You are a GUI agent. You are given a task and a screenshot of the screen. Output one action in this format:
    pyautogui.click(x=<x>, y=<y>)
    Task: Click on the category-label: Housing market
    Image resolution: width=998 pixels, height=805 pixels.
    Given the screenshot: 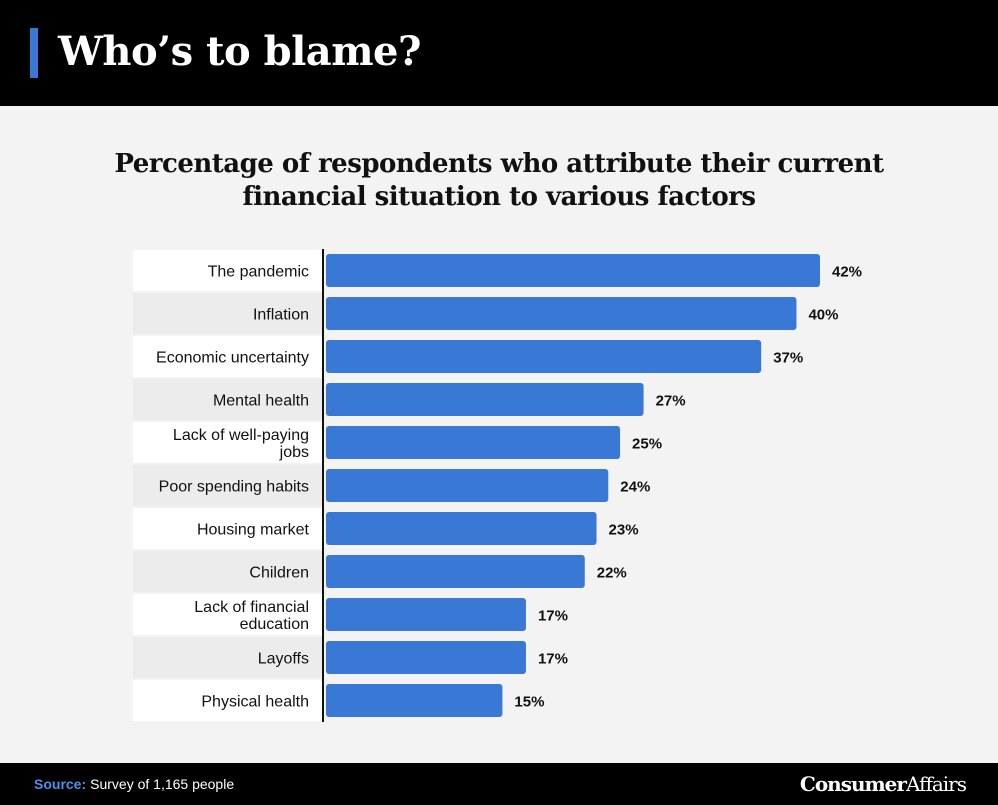 What is the action you would take?
    pyautogui.click(x=253, y=530)
    